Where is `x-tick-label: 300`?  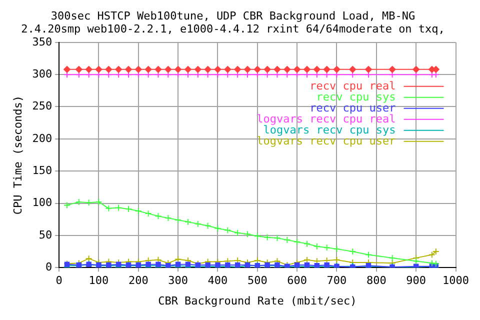 x-tick-label: 300 is located at coordinates (178, 281).